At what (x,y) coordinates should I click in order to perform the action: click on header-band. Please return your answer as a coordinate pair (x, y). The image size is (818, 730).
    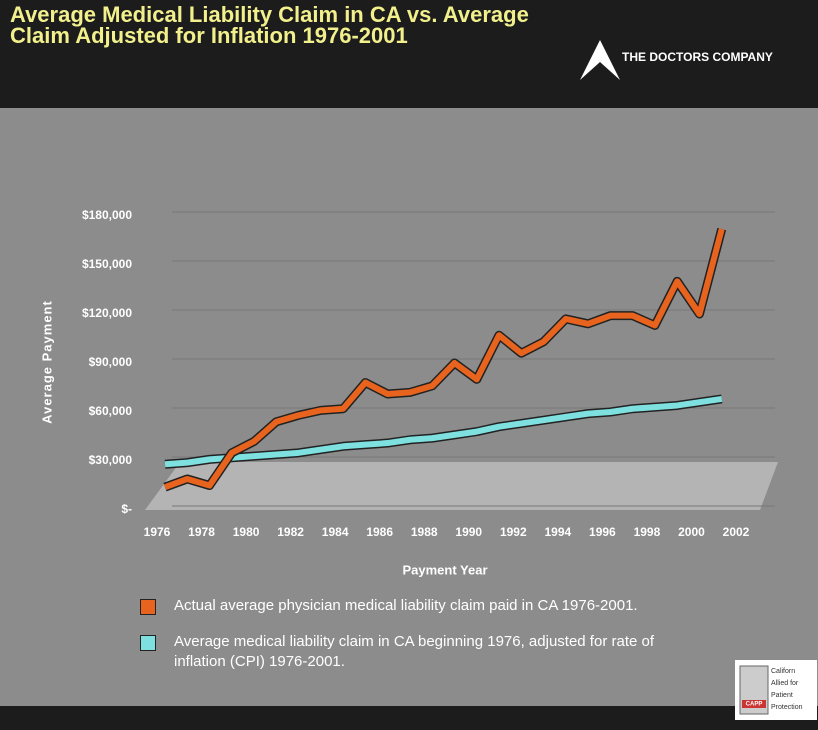
    Looking at the image, I should click on (409, 54).